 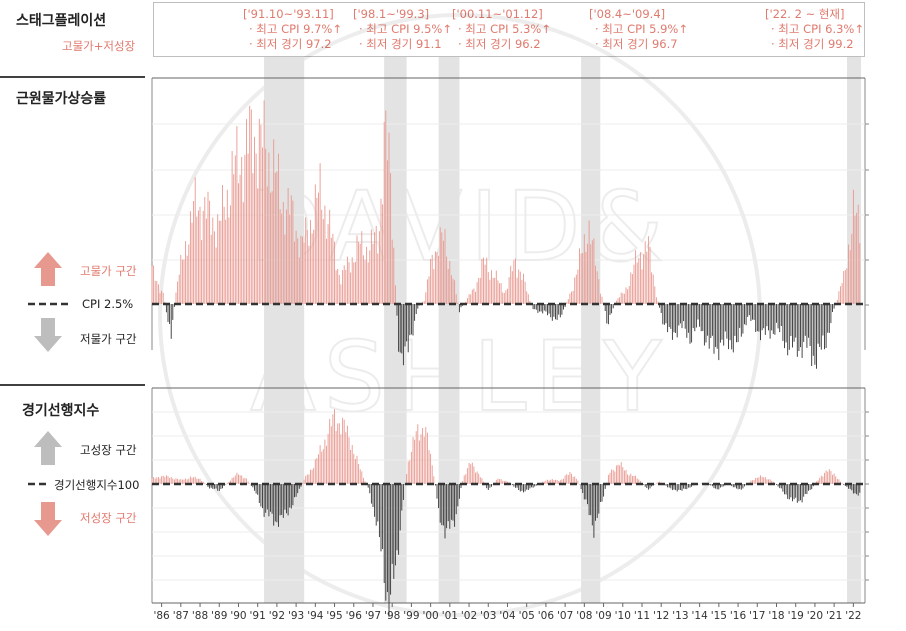 What do you see at coordinates (48, 448) in the screenshot?
I see `leading-up-arrow-icon` at bounding box center [48, 448].